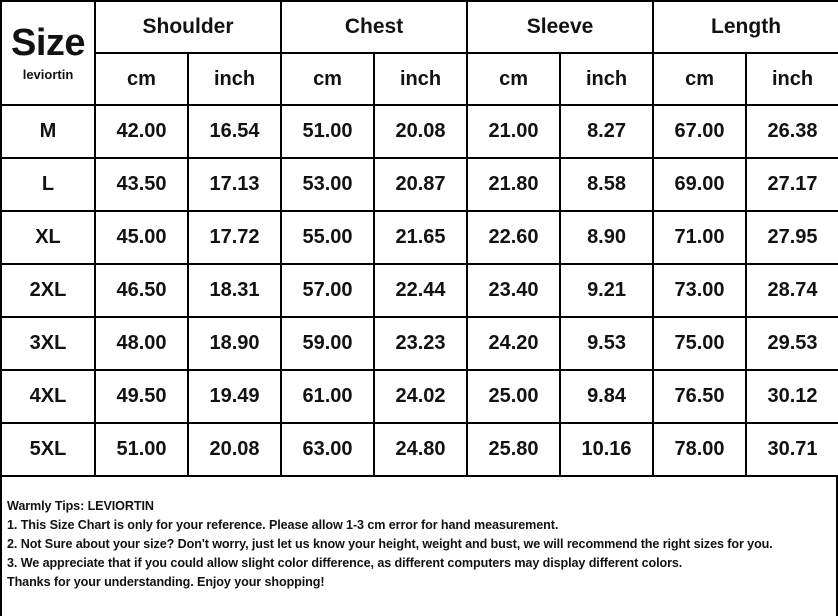 Image resolution: width=838 pixels, height=616 pixels. Describe the element at coordinates (607, 131) in the screenshot. I see `measurement-cell: 8.27` at that location.